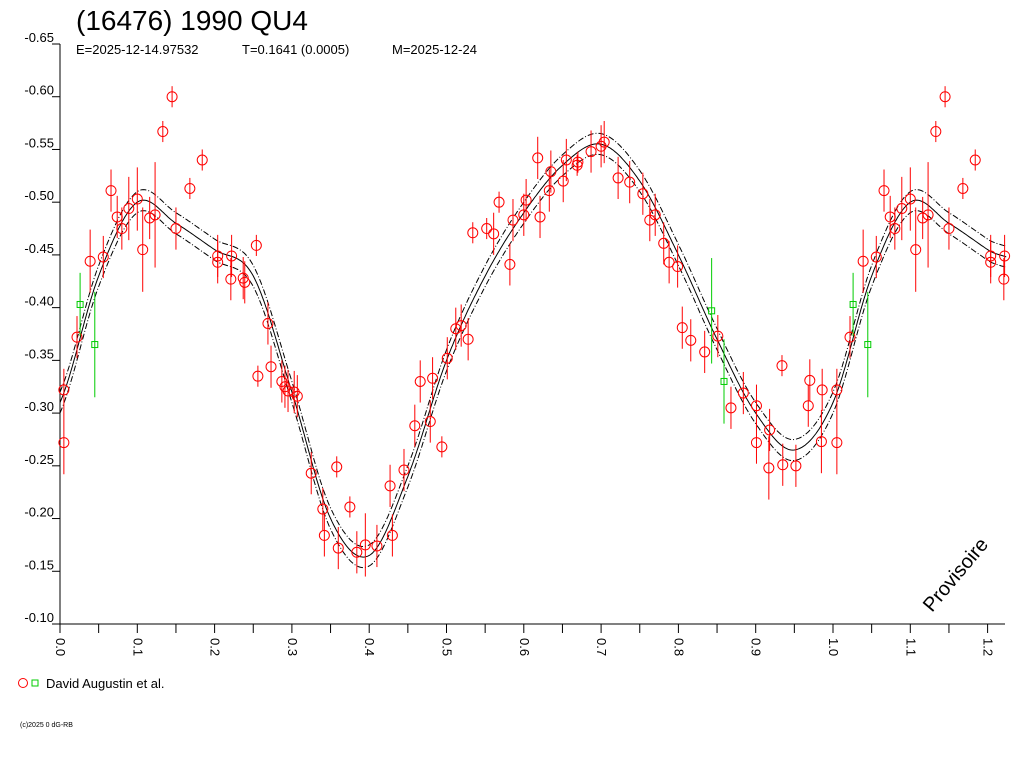 This screenshot has width=1024, height=768. Describe the element at coordinates (137, 49) in the screenshot. I see `epoch-label: E=2025-12-14.97532` at that location.